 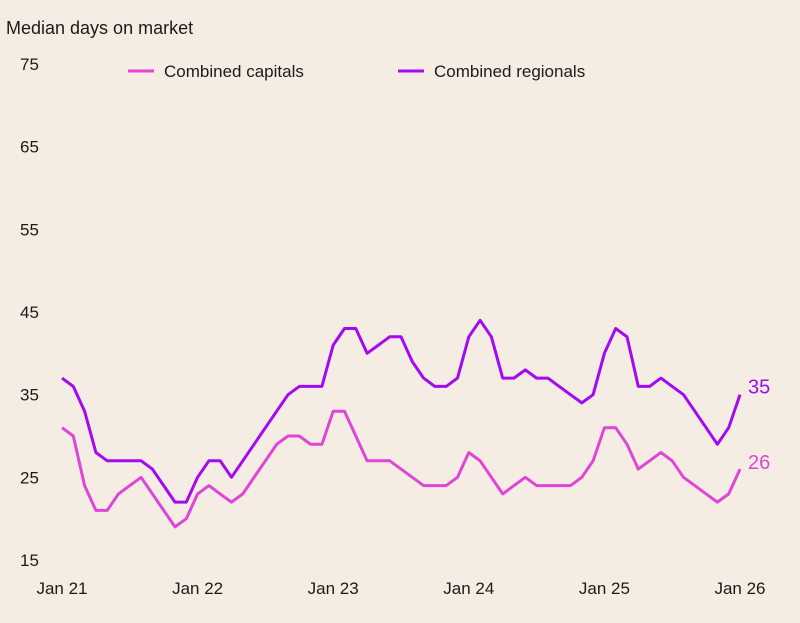 What do you see at coordinates (29, 395) in the screenshot?
I see `y-tick-label: 35` at bounding box center [29, 395].